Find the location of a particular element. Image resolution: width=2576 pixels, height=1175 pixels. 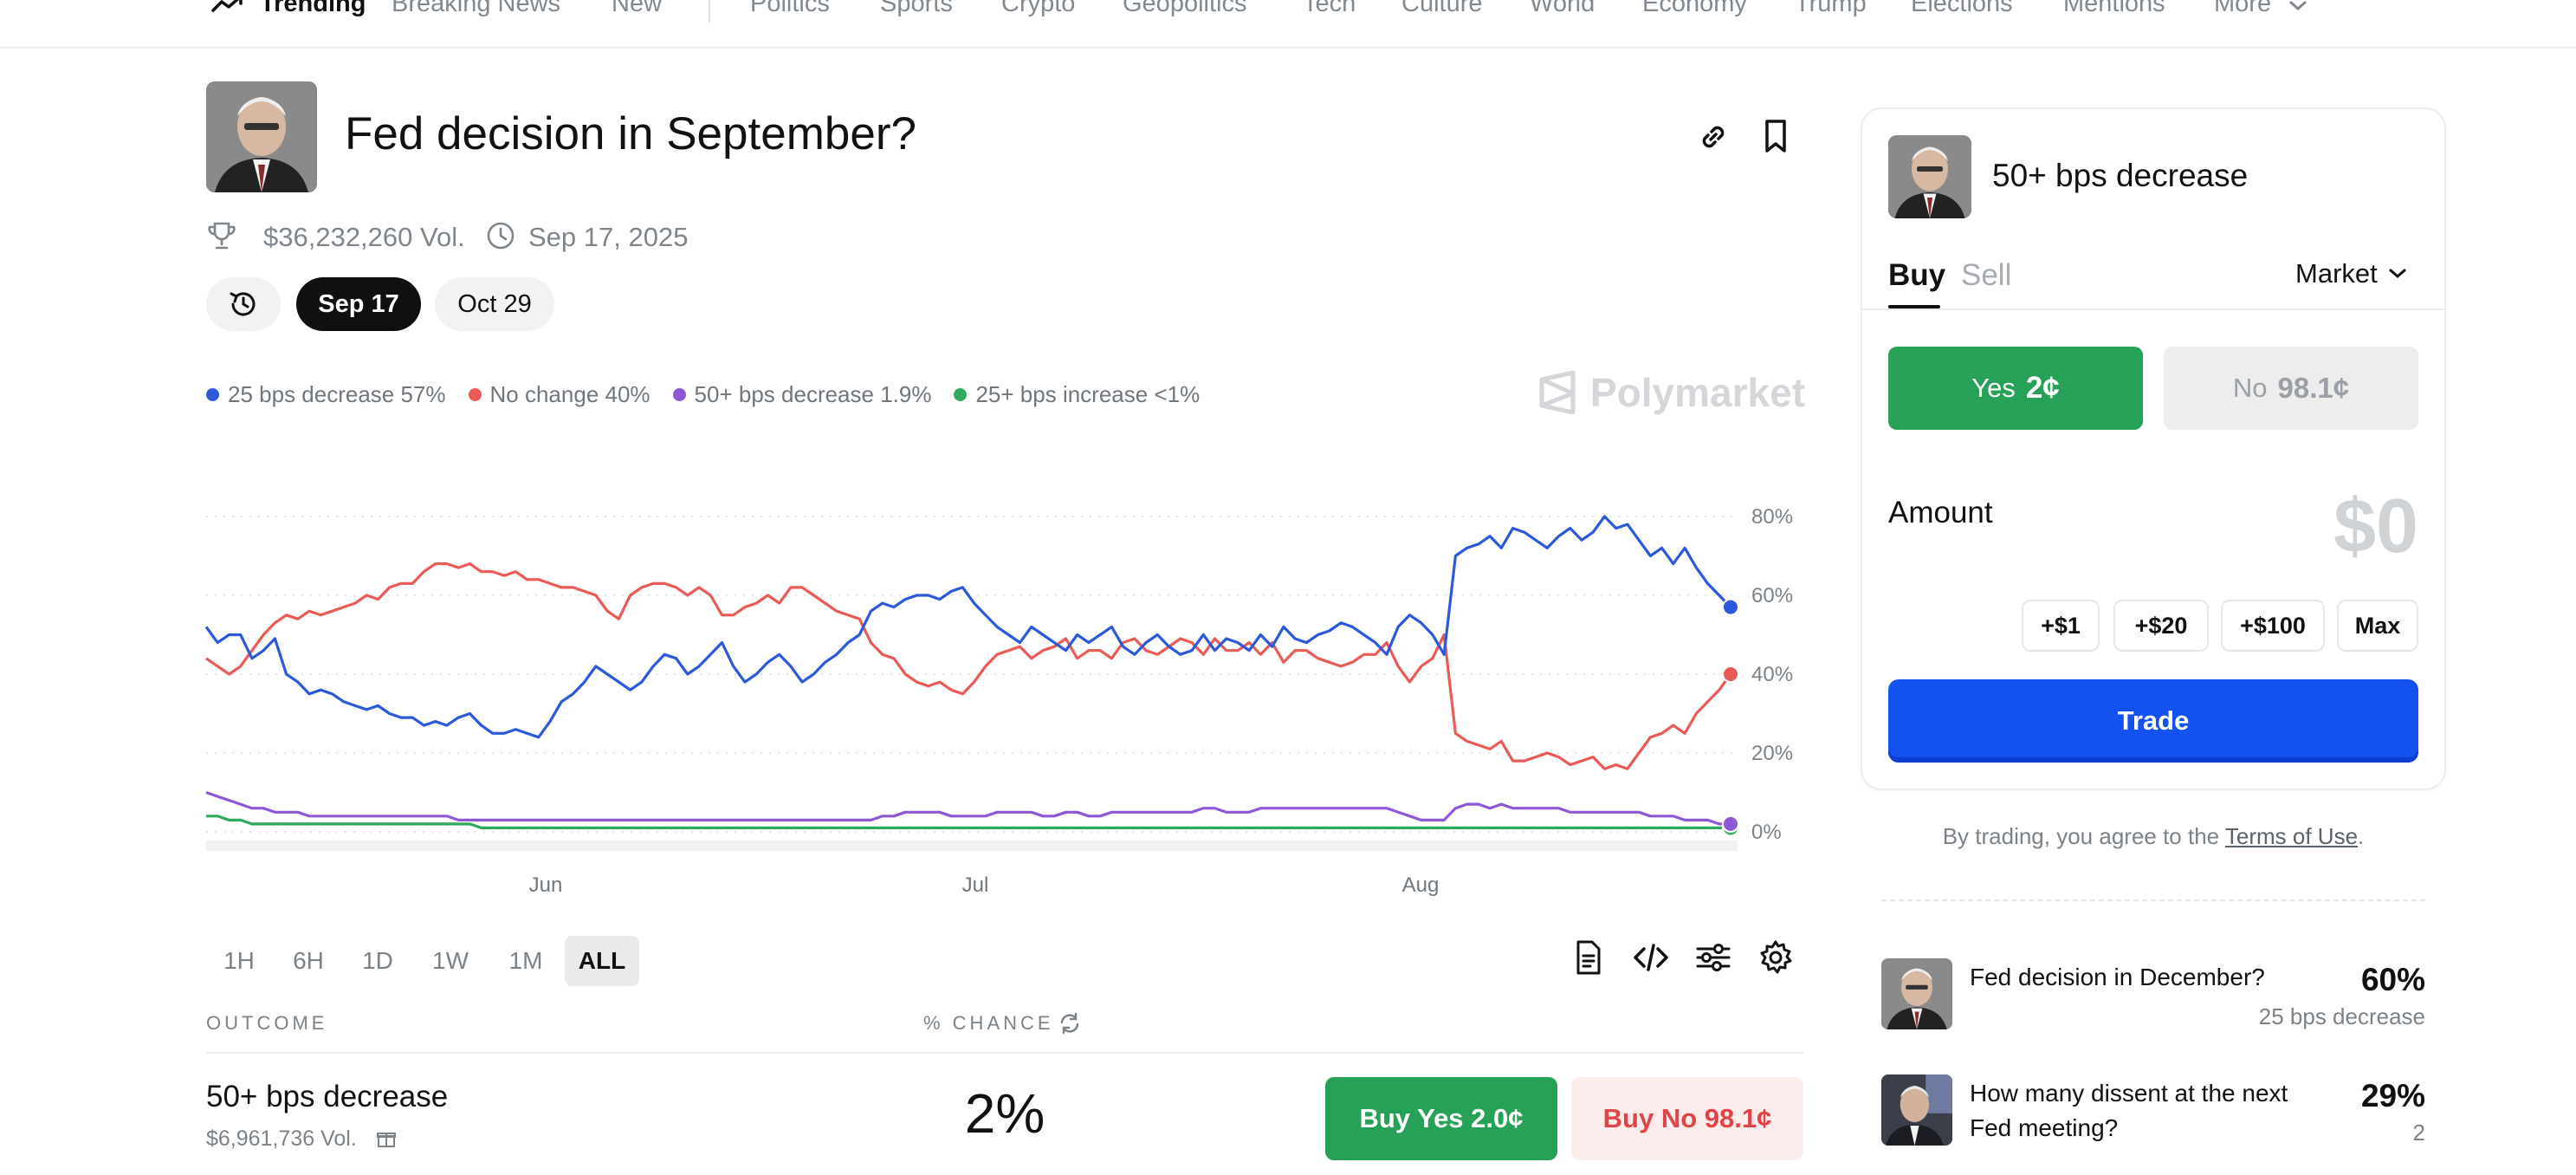

date-pill-sep-17: Sep 17 is located at coordinates (358, 304).